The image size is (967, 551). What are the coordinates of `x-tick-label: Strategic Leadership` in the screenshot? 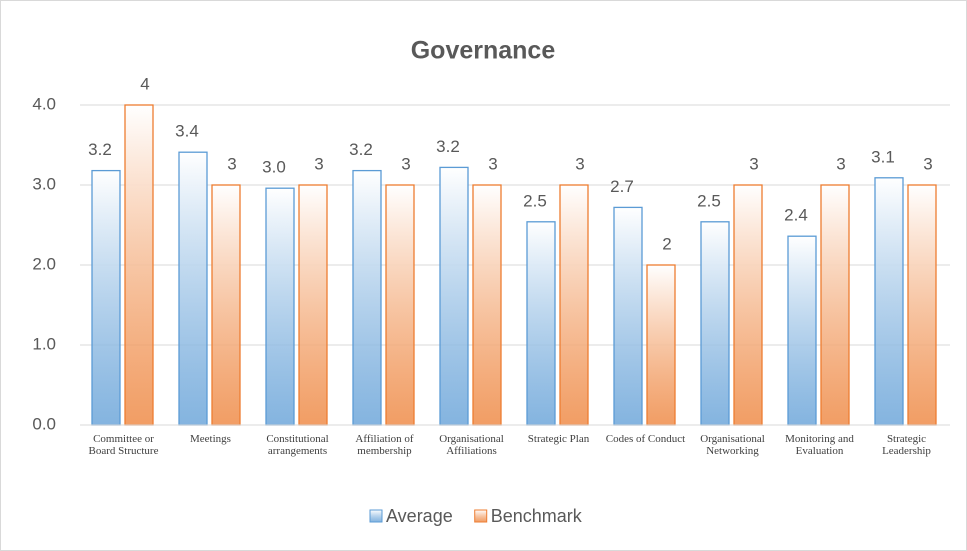 It's located at (906, 445).